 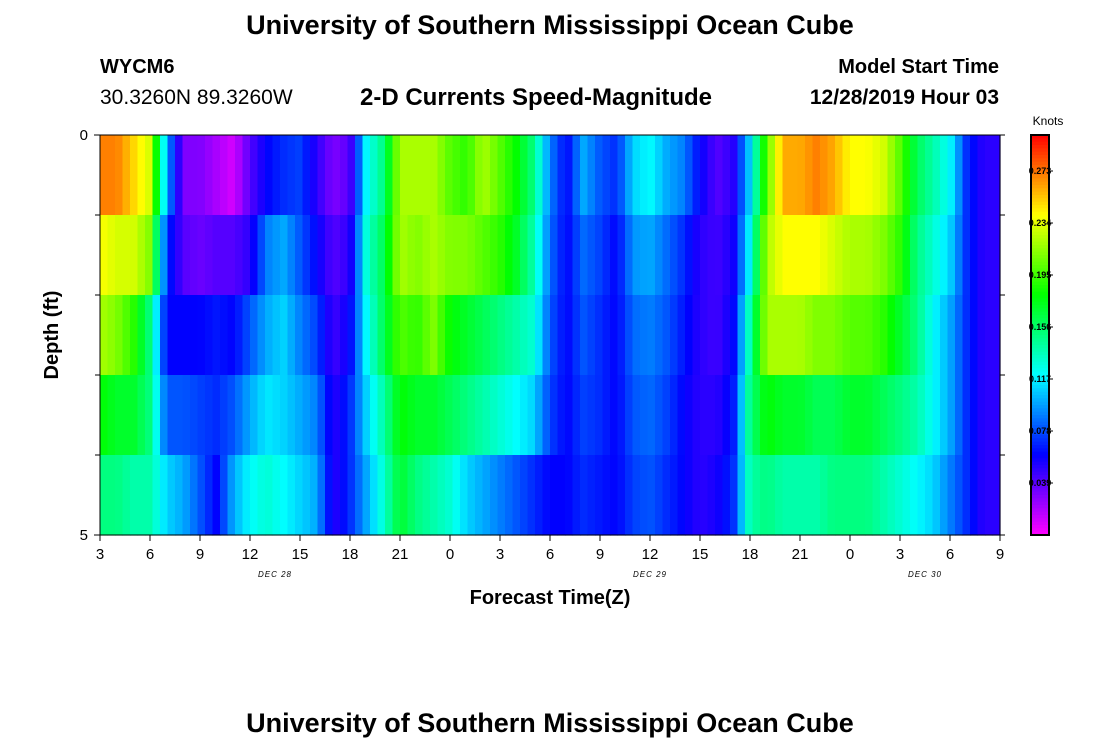 I want to click on x-tick-label: 18, so click(x=350, y=554).